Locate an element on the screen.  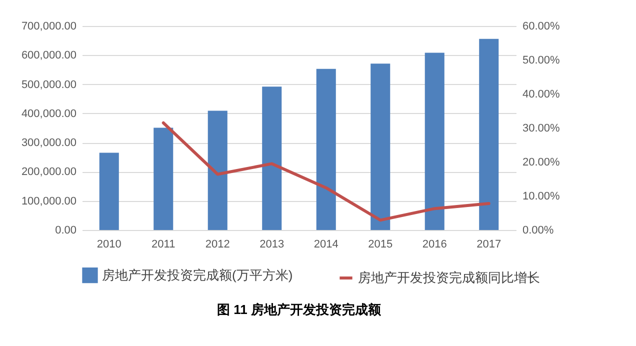
legend-label: 房地产开发投资完成额同比增长 is located at coordinates (449, 277).